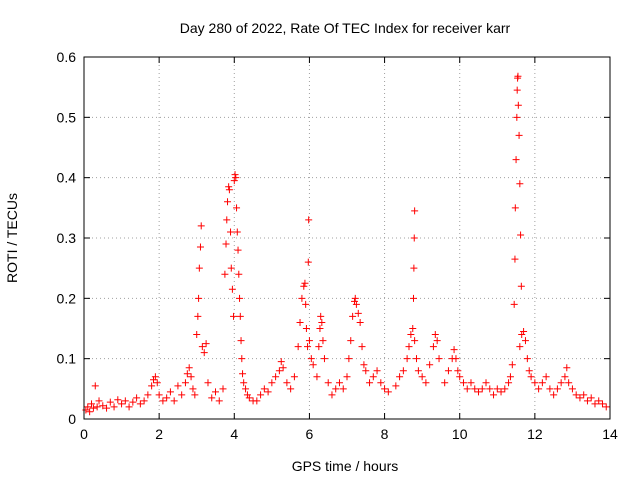  I want to click on y-tick-label: 0.6, so click(67, 57).